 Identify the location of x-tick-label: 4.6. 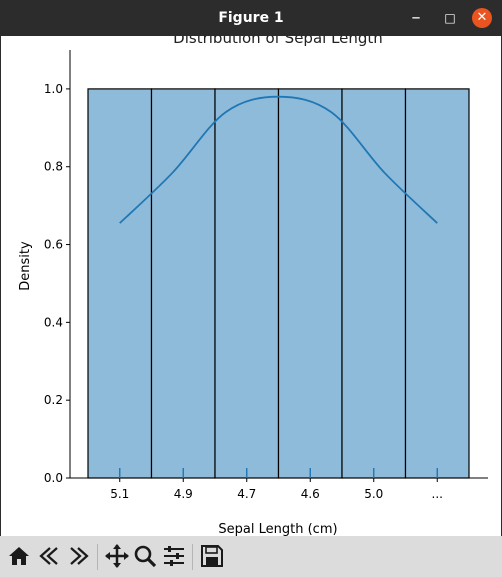
(310, 494).